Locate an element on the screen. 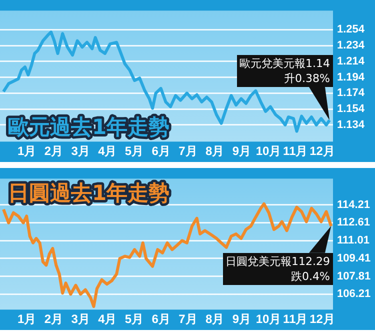  annotation: 升0.38% is located at coordinates (306, 78).